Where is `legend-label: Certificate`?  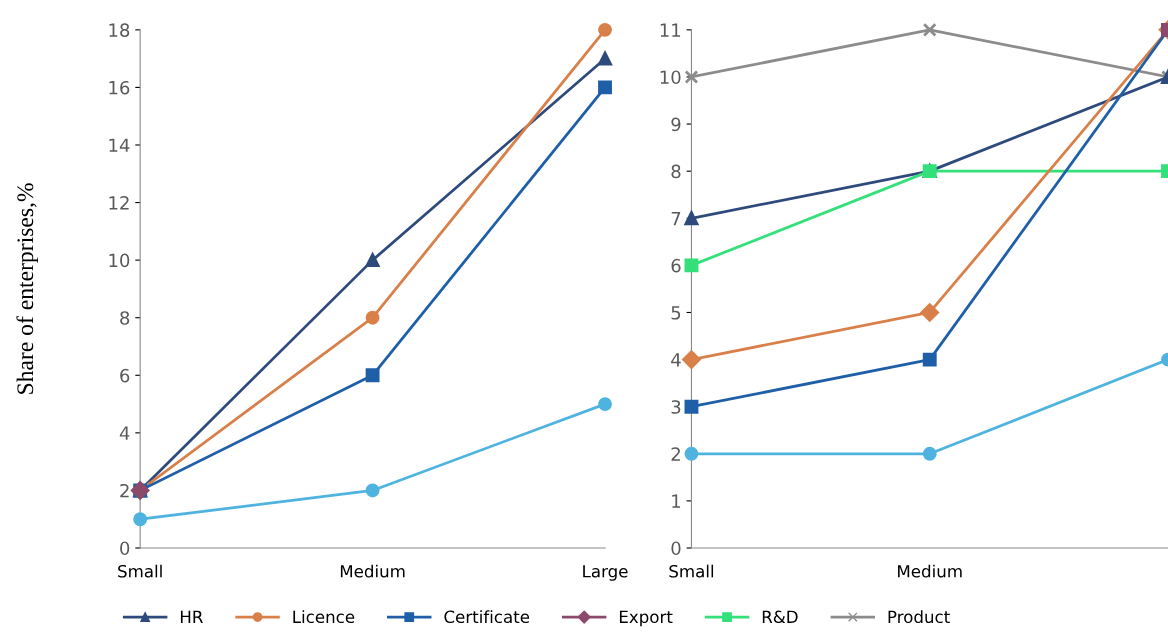 legend-label: Certificate is located at coordinates (487, 617).